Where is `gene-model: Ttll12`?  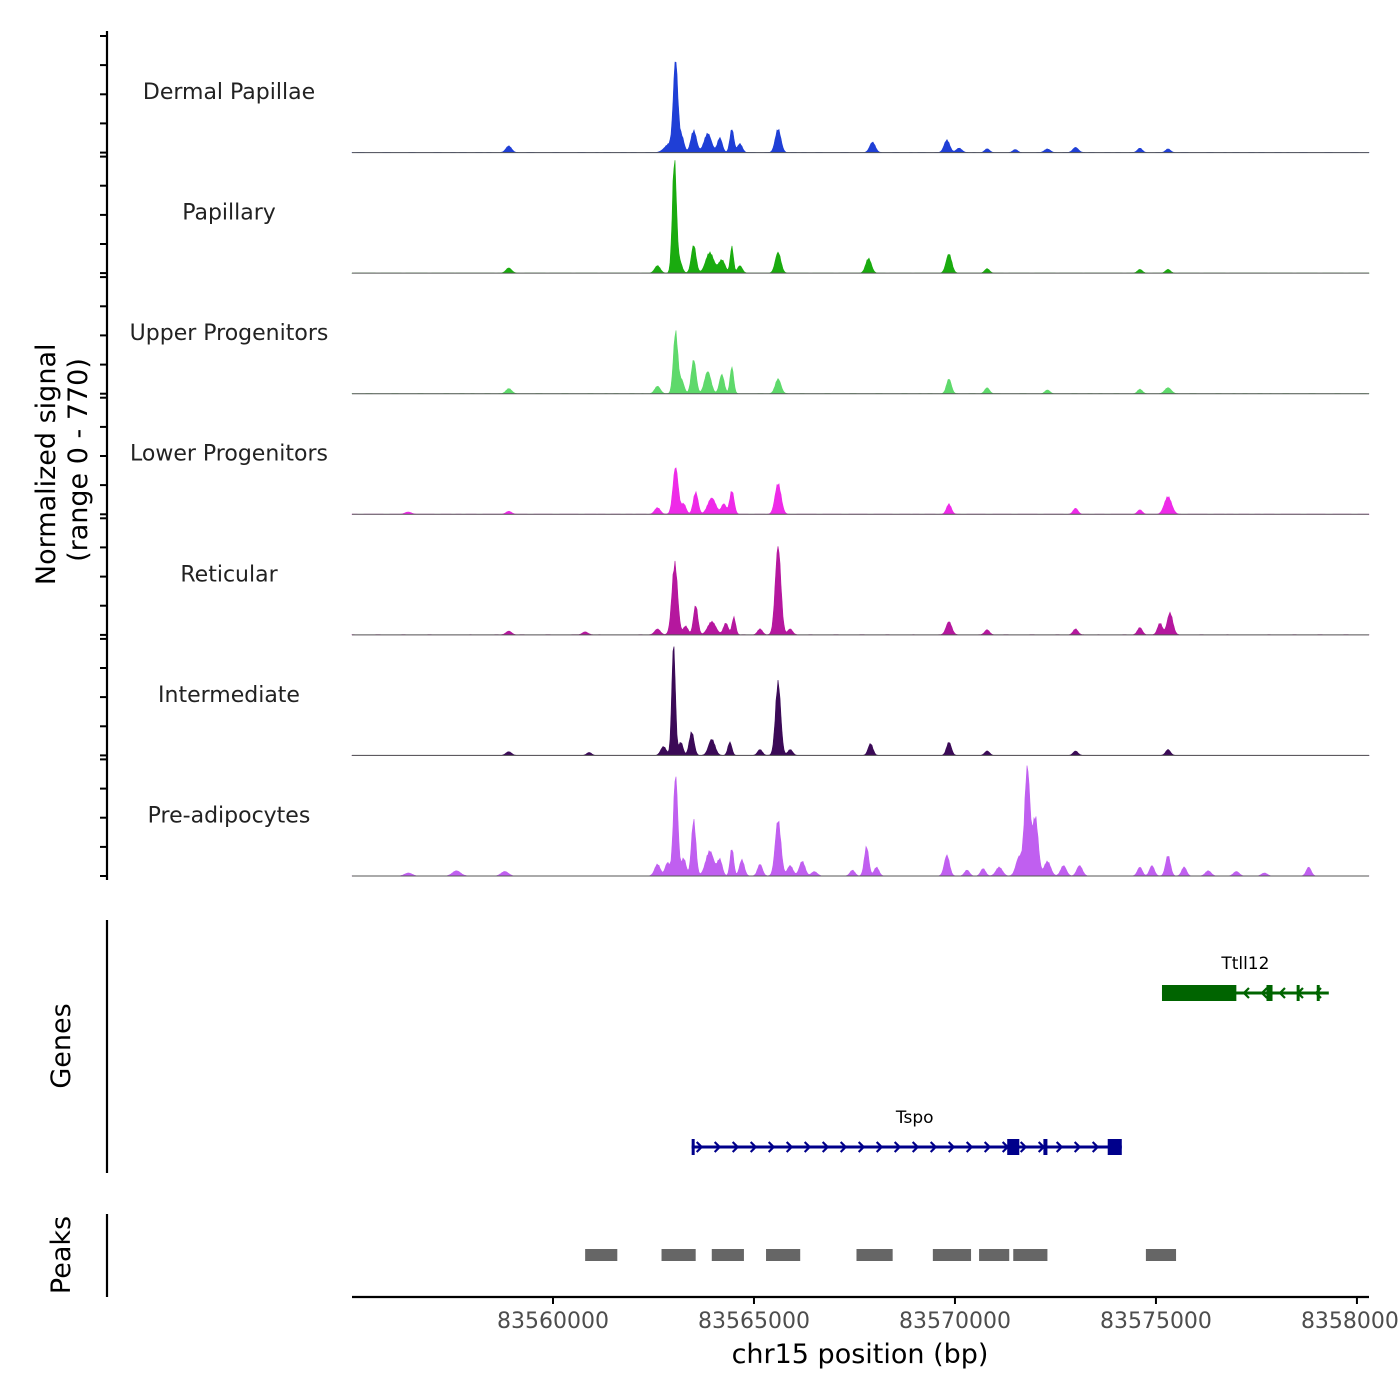 gene-model: Ttll12 is located at coordinates (1245, 977).